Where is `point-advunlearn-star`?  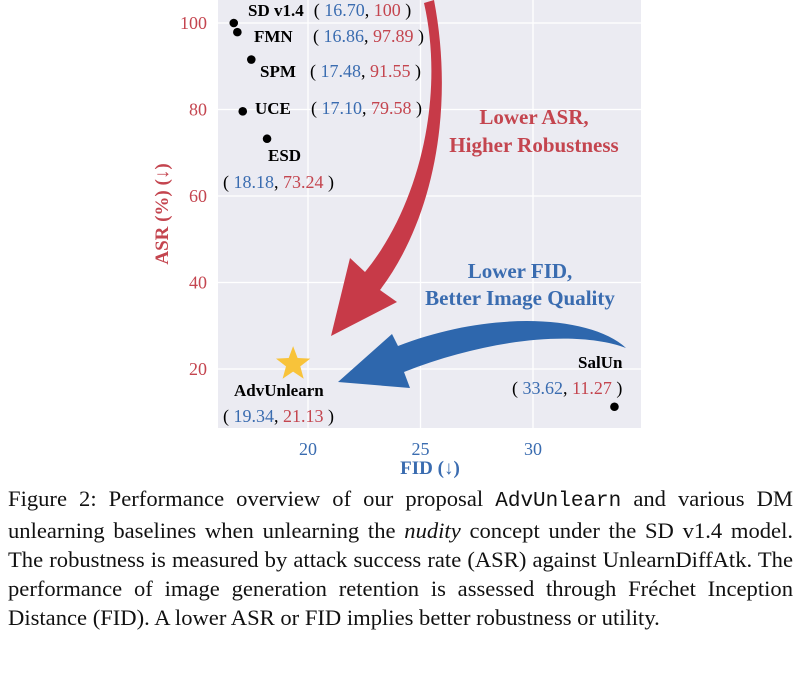
point-advunlearn-star is located at coordinates (293, 362).